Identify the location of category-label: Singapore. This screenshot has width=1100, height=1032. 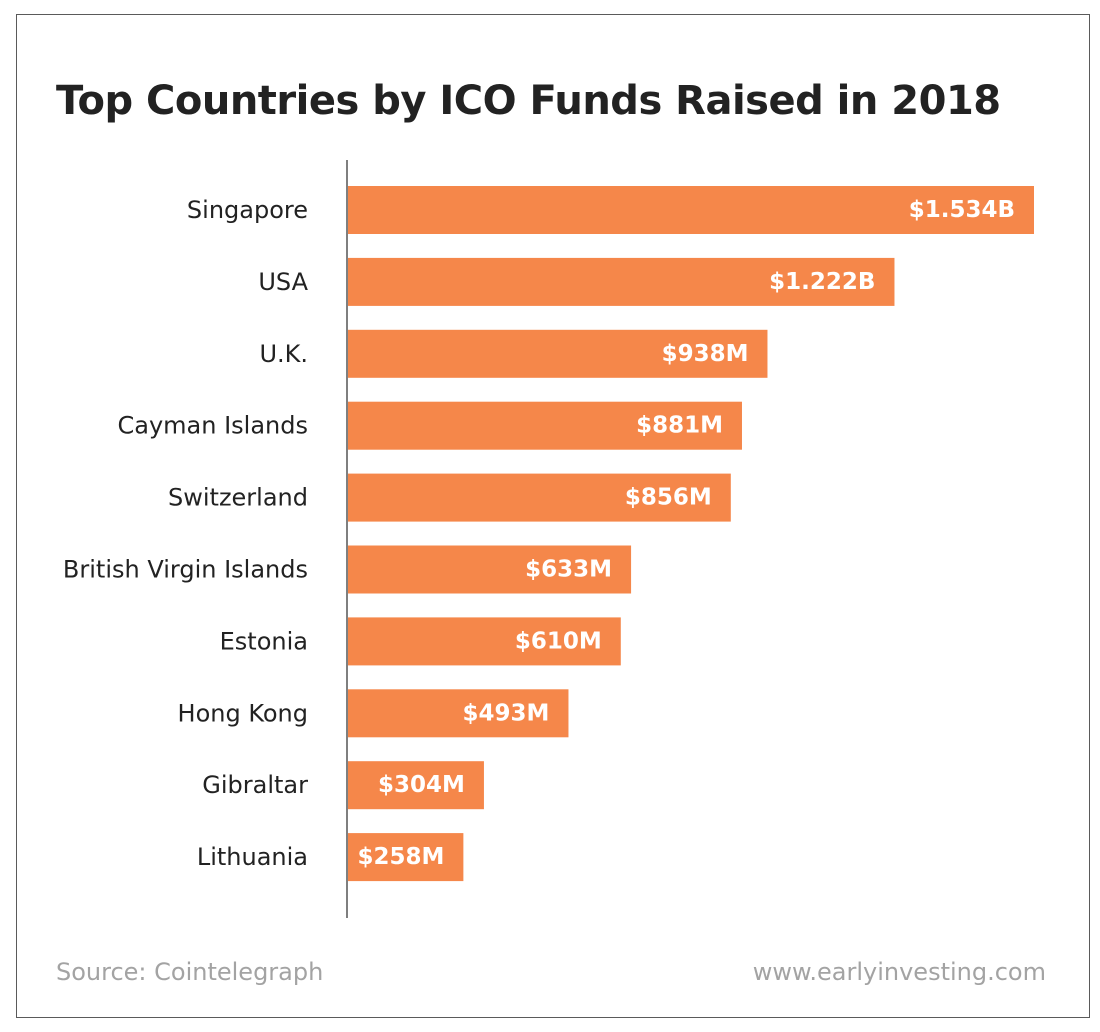
(247, 210).